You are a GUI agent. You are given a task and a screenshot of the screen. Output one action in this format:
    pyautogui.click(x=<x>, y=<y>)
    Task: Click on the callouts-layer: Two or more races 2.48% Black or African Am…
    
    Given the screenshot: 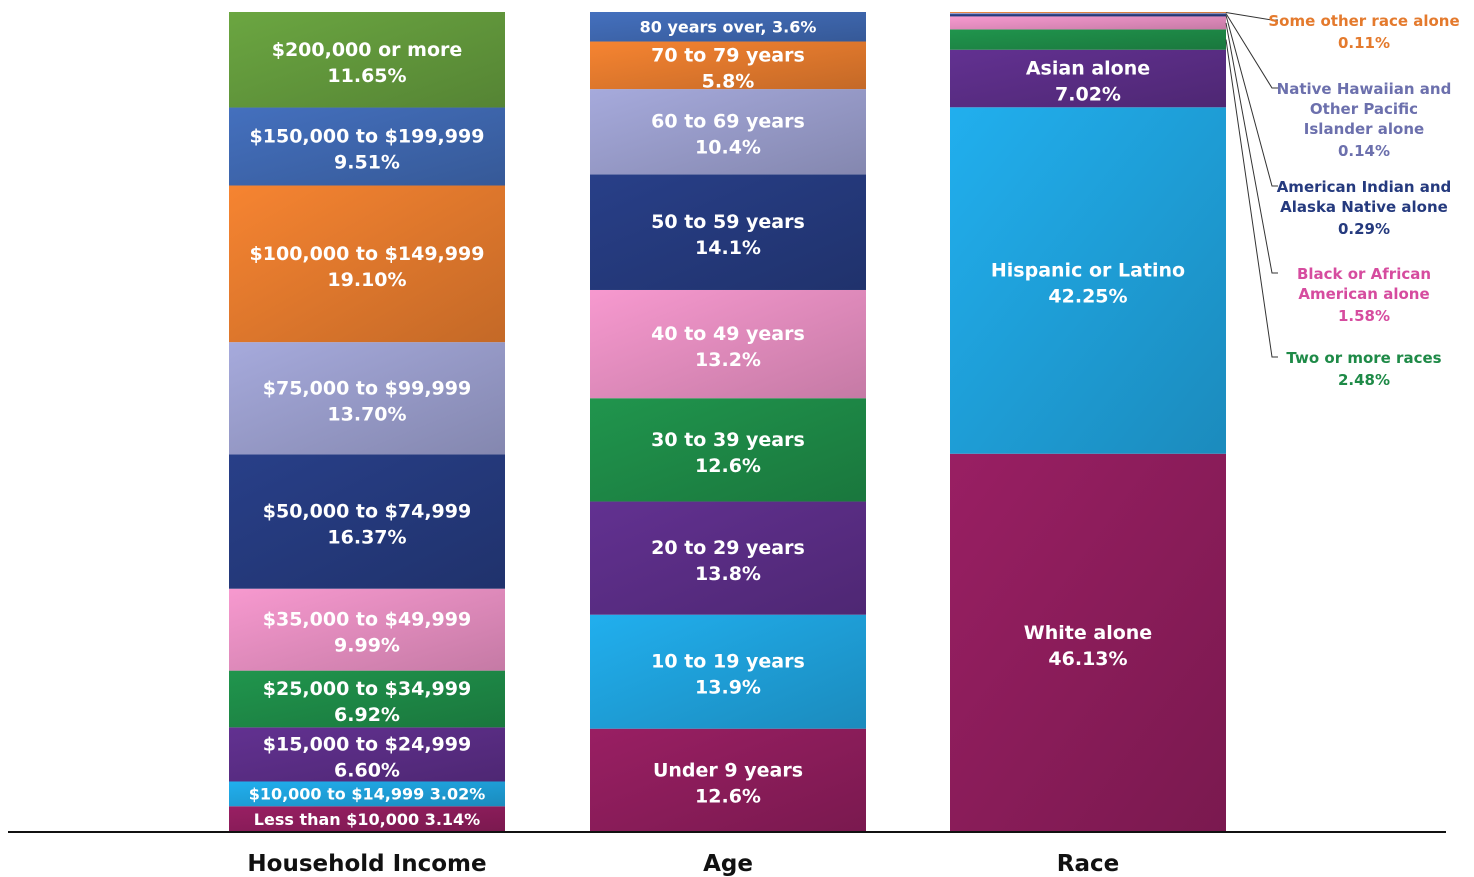 What is the action you would take?
    pyautogui.click(x=1342, y=200)
    